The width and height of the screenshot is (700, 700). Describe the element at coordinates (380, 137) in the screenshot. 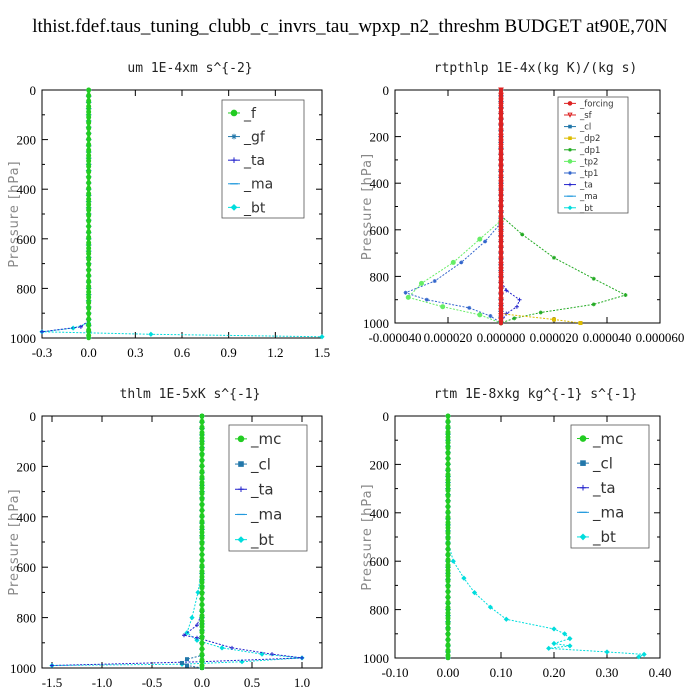

I see `y-tick-label: 200` at that location.